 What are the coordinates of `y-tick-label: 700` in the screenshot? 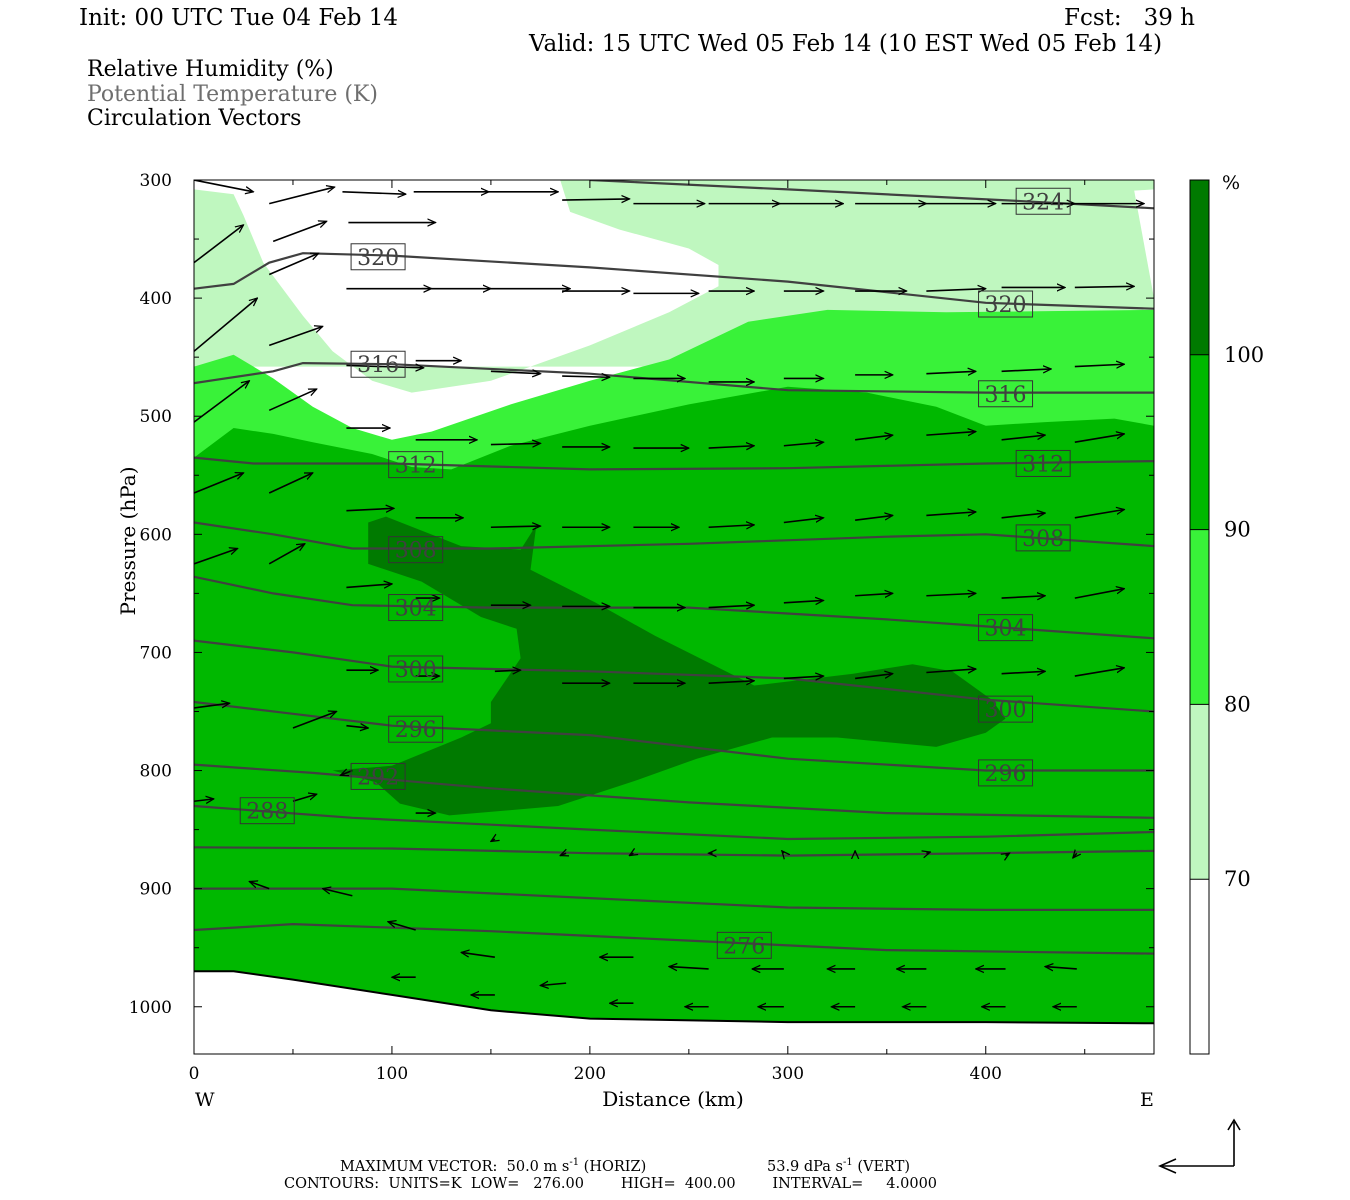 It's located at (156, 653).